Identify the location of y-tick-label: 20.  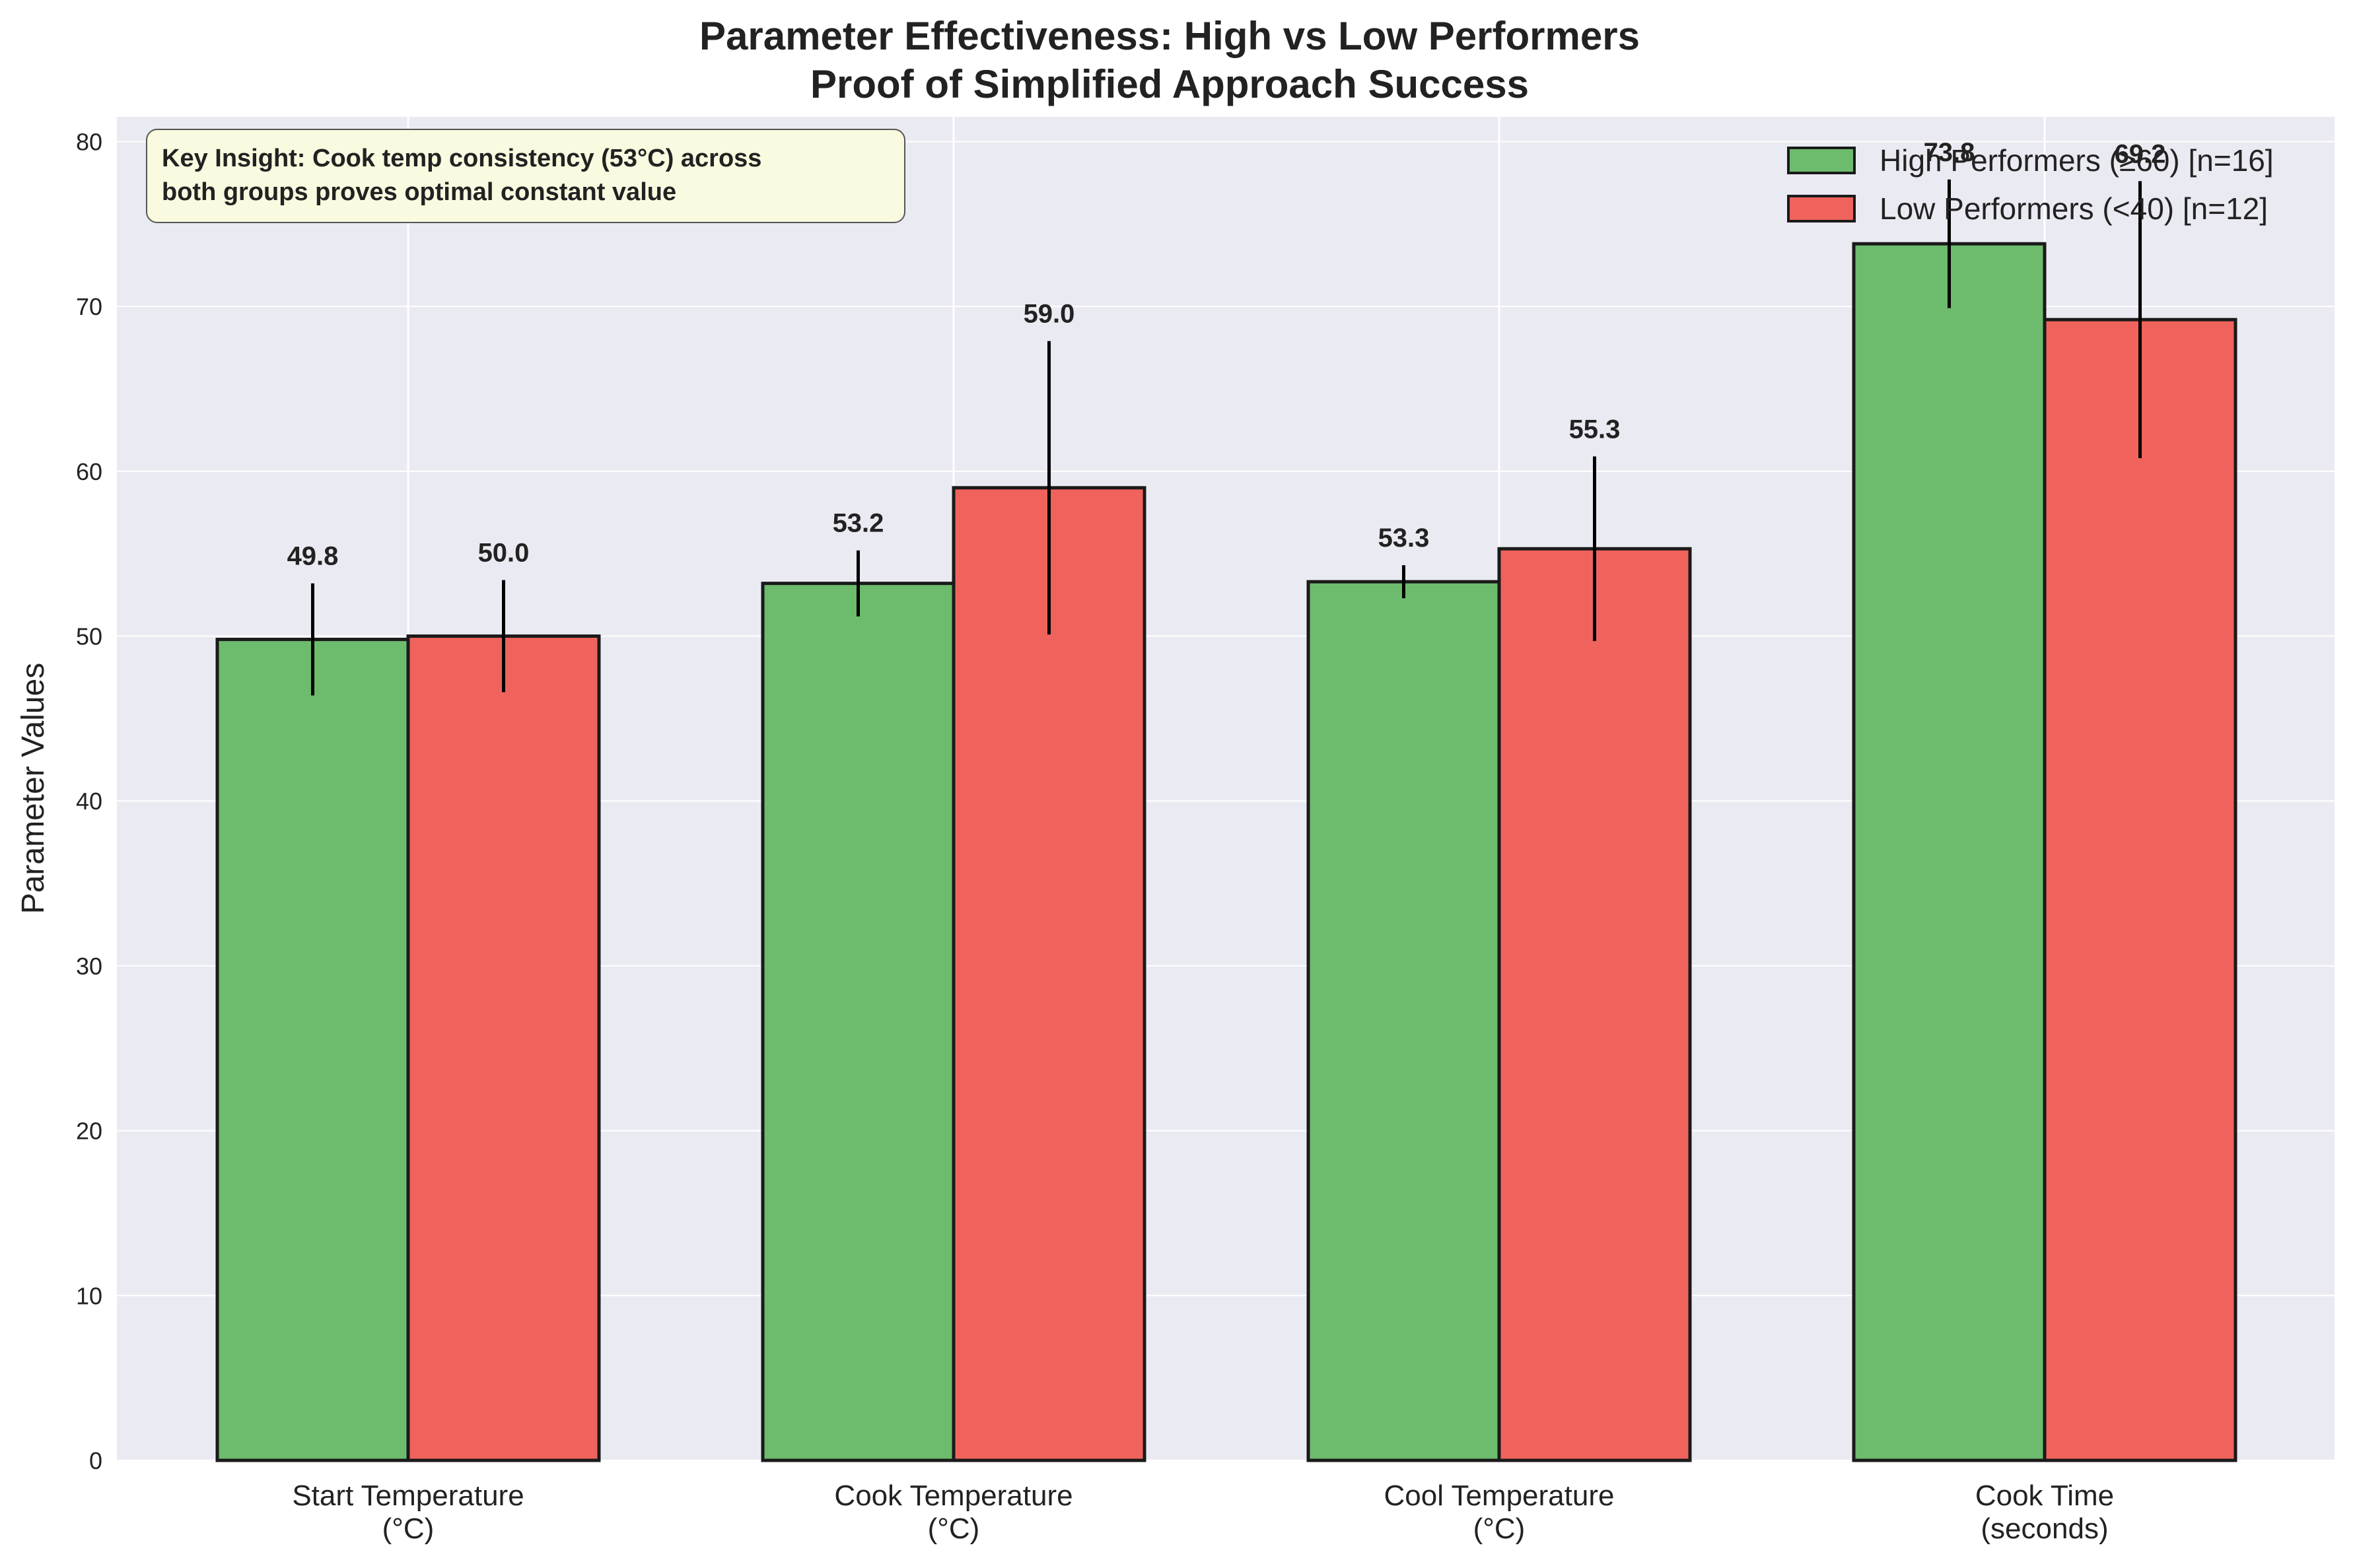
(89, 1131).